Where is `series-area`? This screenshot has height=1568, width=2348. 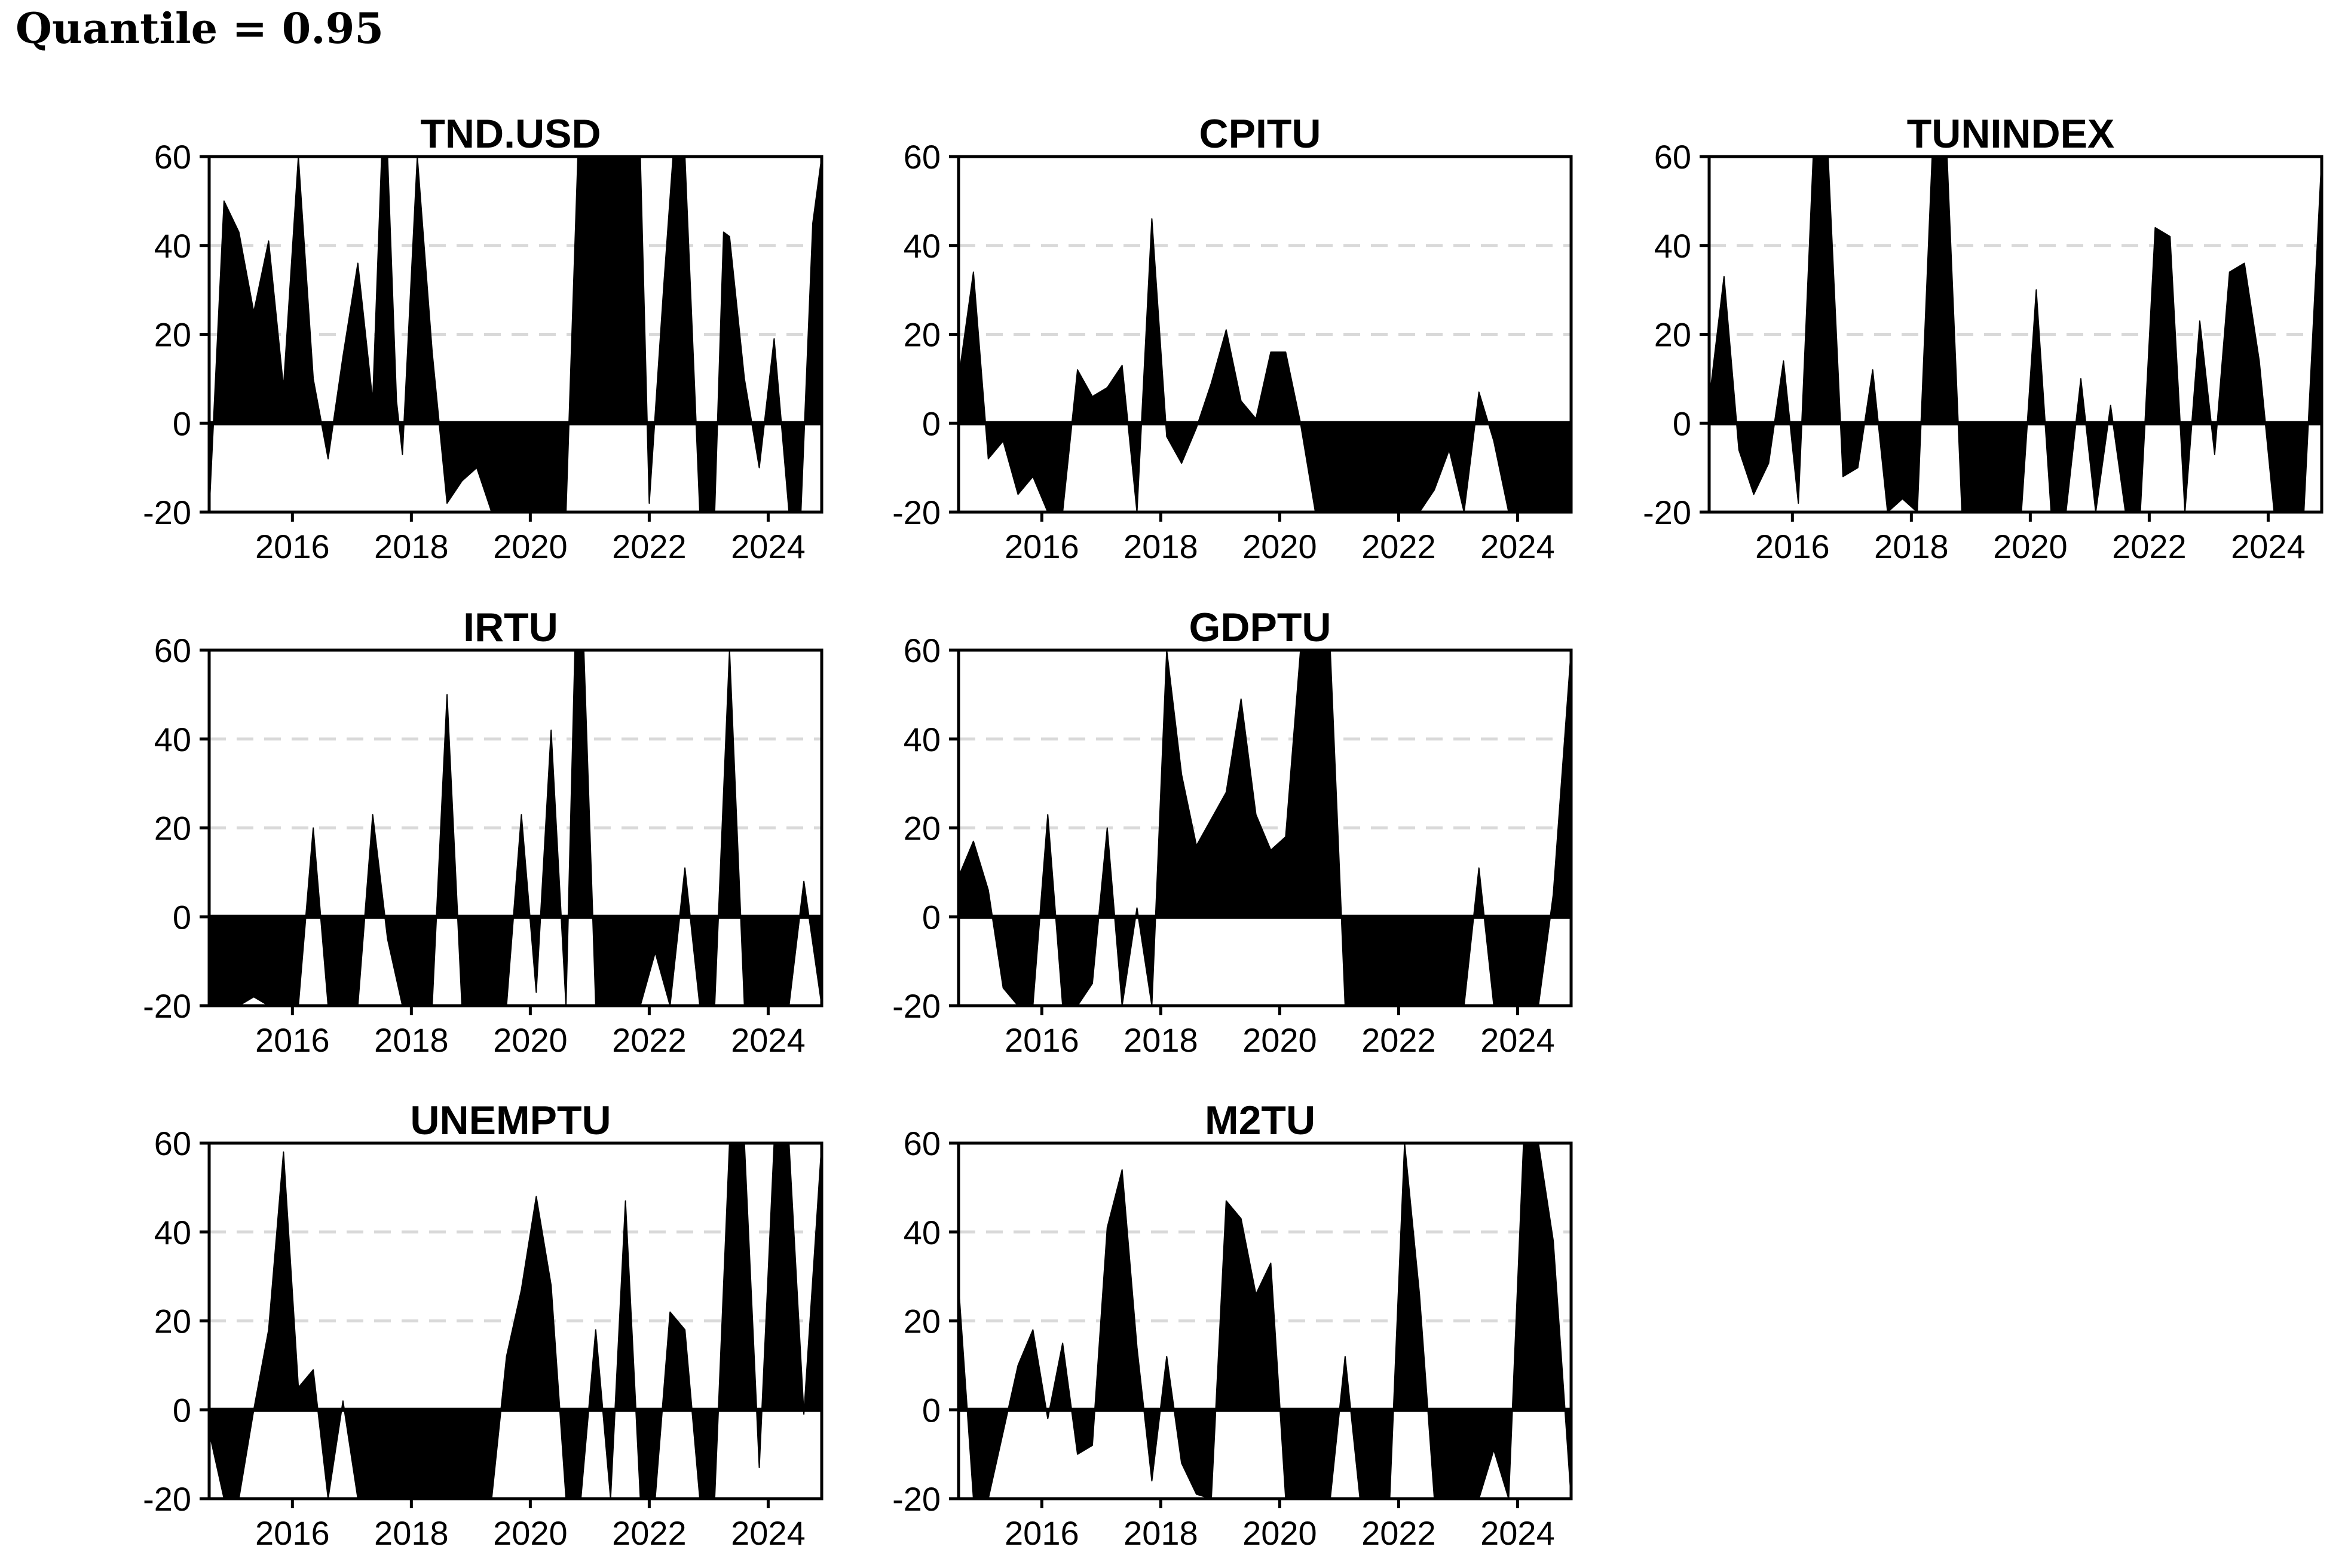
series-area is located at coordinates (1265, 365).